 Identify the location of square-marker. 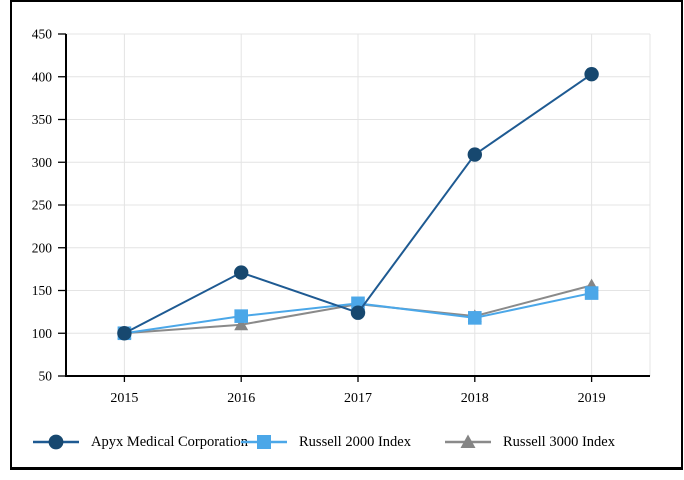
(264, 442).